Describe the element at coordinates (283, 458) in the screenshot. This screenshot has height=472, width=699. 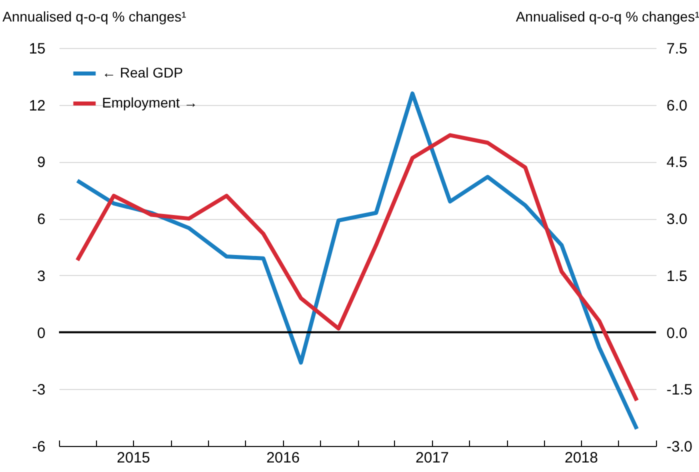
I see `x-tick-label: 2016` at that location.